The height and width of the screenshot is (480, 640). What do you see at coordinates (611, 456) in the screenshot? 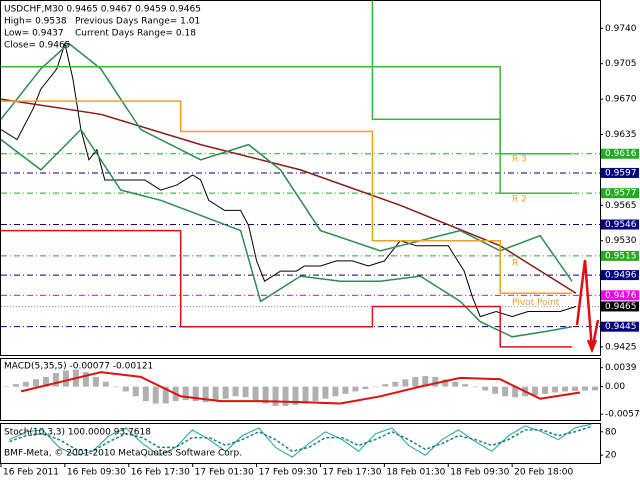
I see `y-tick-label: 20` at bounding box center [611, 456].